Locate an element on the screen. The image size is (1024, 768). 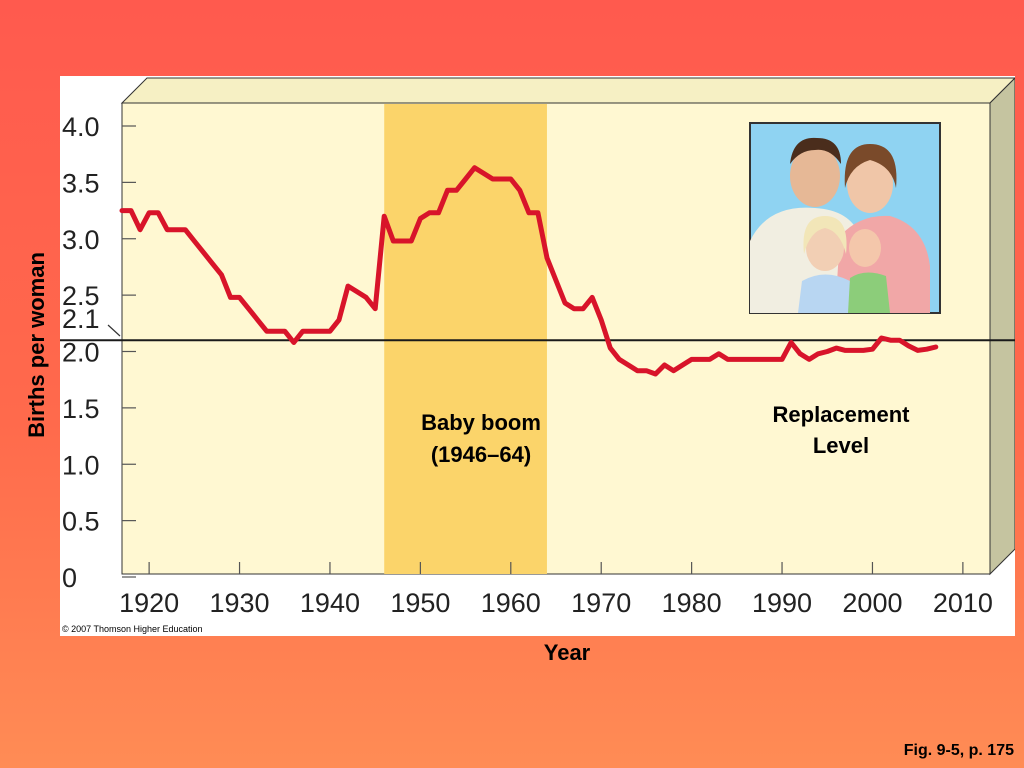
baby-boom-band is located at coordinates (465, 339).